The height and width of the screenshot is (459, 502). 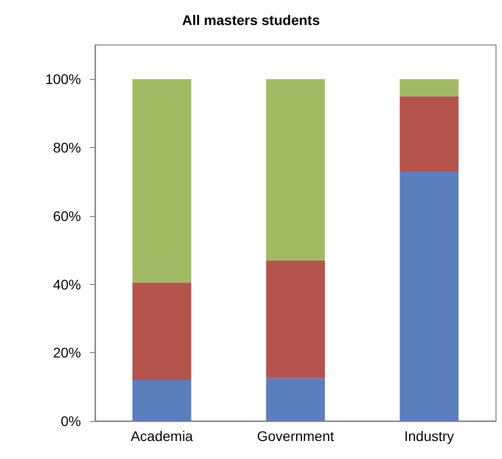 I want to click on y-tick-label: 100%, so click(x=63, y=79).